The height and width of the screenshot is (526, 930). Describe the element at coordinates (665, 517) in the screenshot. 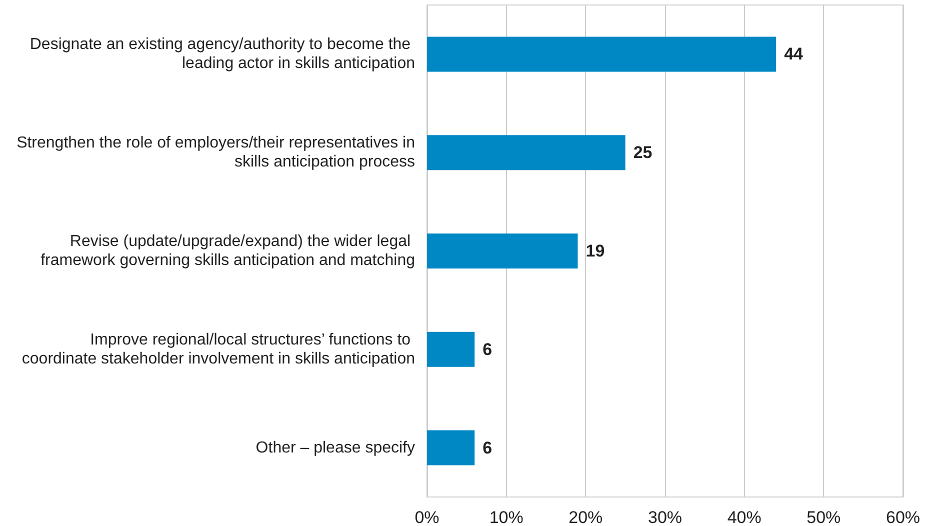

I see `x-tick-label: 30%` at that location.